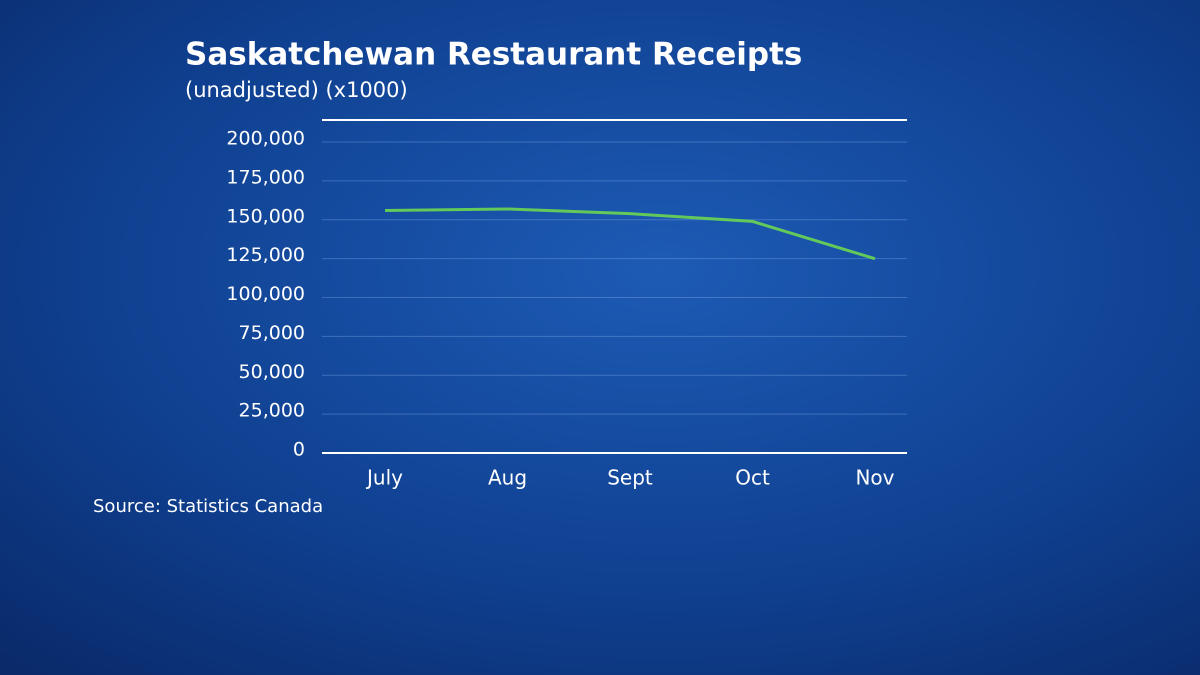  I want to click on x-tick-label: Nov, so click(874, 478).